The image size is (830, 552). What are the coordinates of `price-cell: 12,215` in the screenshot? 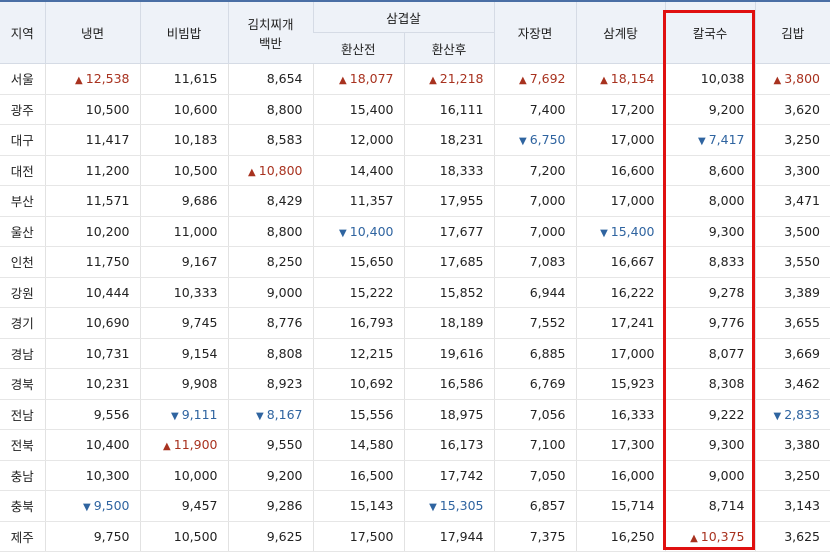 It's located at (358, 353).